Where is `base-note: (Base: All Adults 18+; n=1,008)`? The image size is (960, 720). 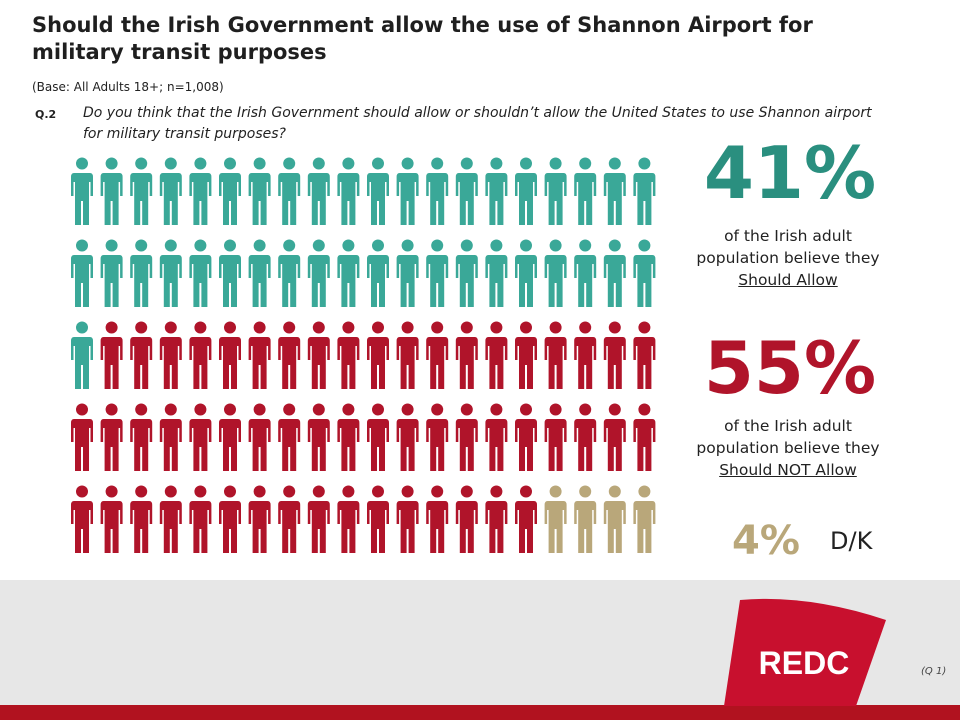
base-note: (Base: All Adults 18+; n=1,008) is located at coordinates (128, 87).